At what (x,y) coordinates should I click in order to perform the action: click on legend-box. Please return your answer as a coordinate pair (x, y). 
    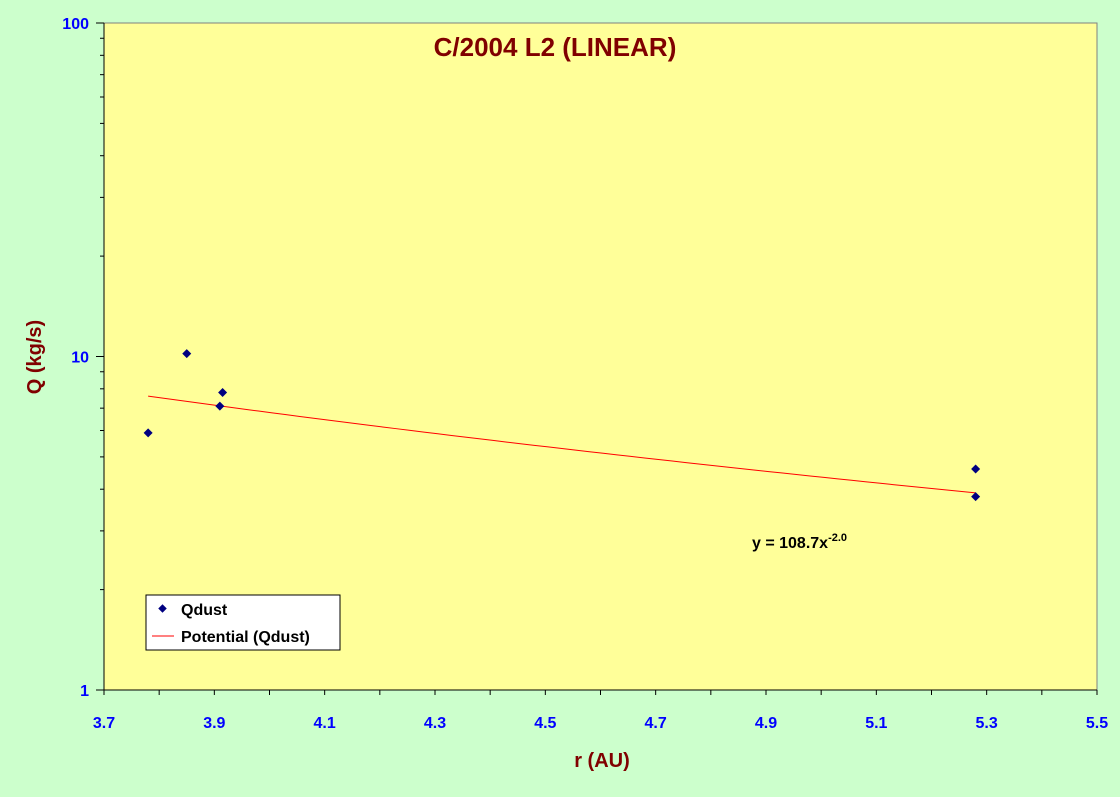
    Looking at the image, I should click on (243, 622).